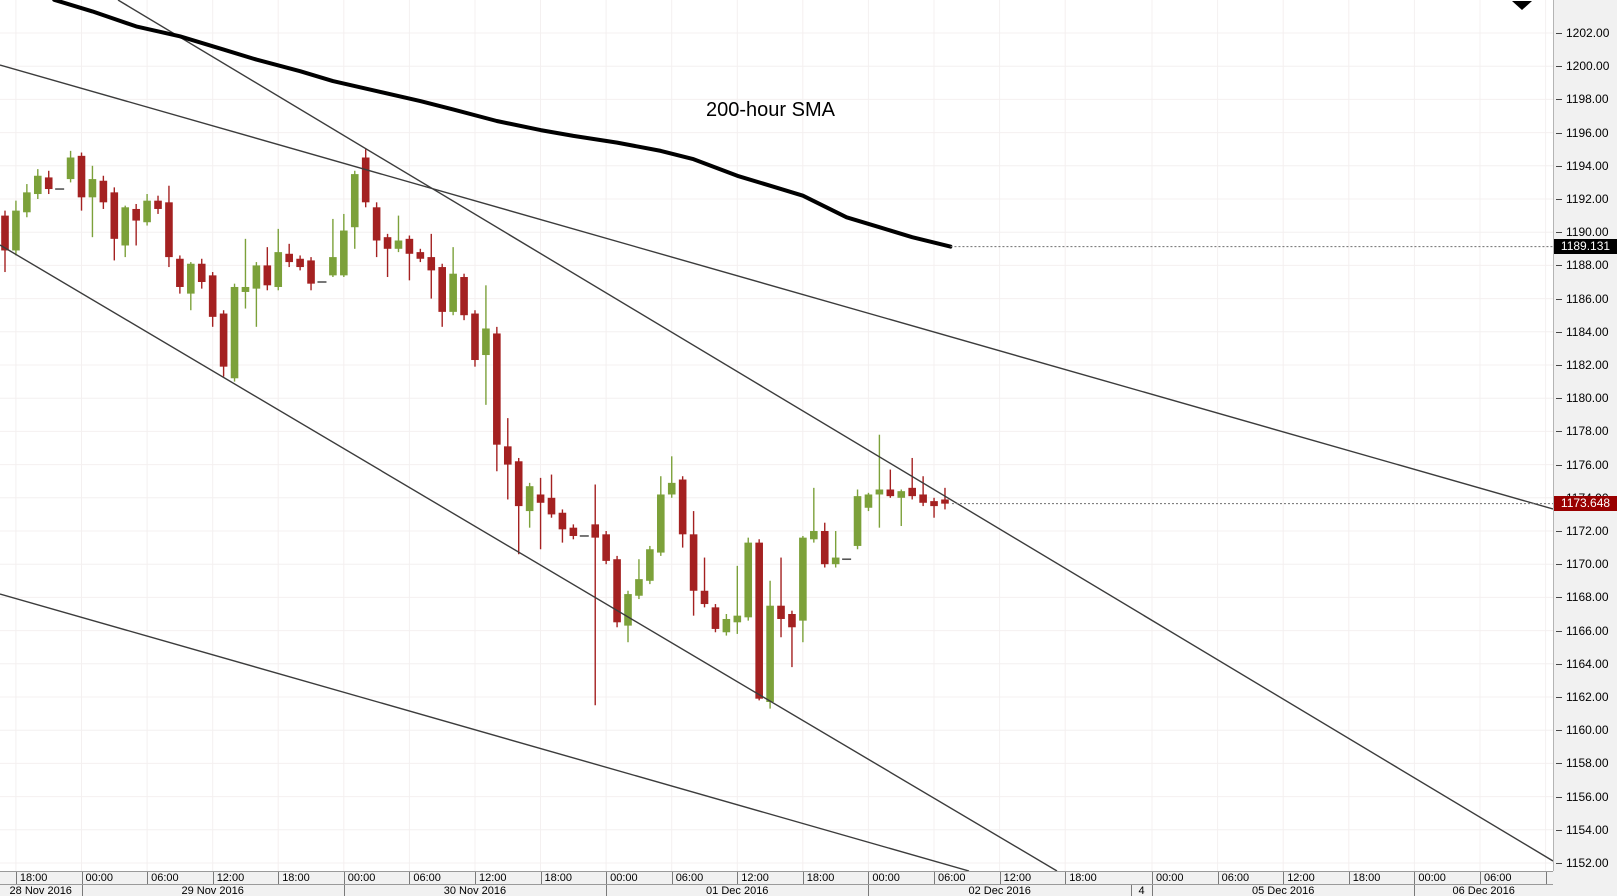 The height and width of the screenshot is (896, 1617). What do you see at coordinates (165, 878) in the screenshot?
I see `time-tick-label: 06:00` at bounding box center [165, 878].